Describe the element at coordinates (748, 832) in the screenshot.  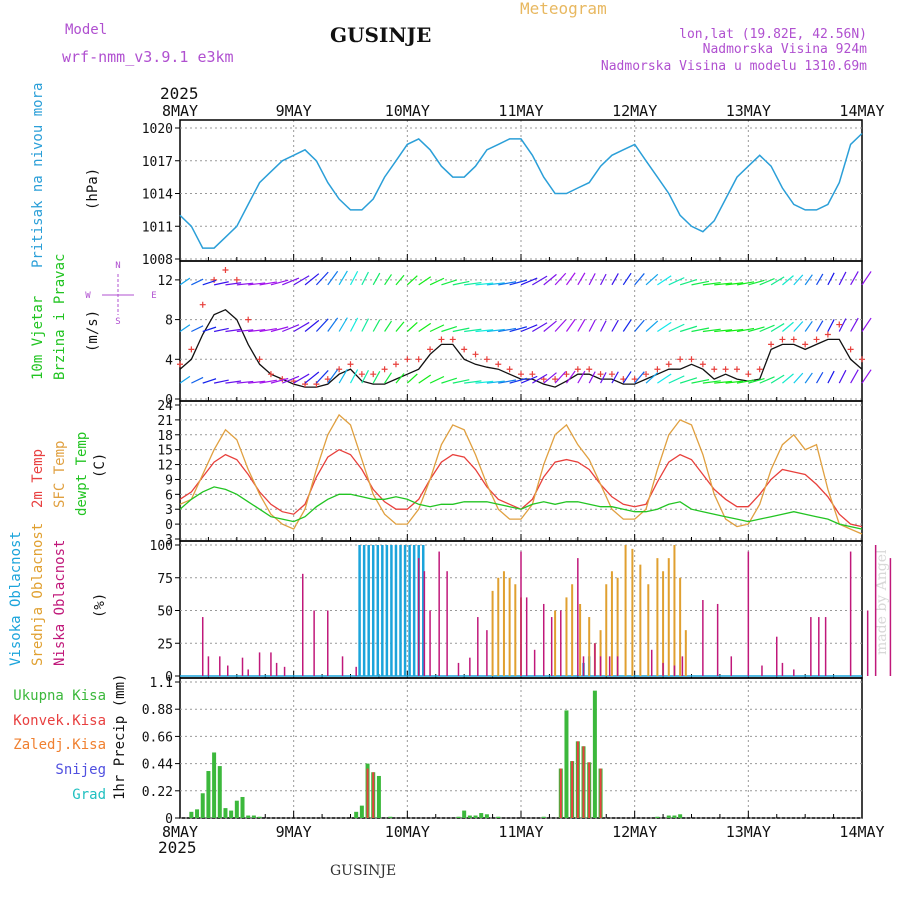
I see `x-label-bottom: 13MAY` at that location.